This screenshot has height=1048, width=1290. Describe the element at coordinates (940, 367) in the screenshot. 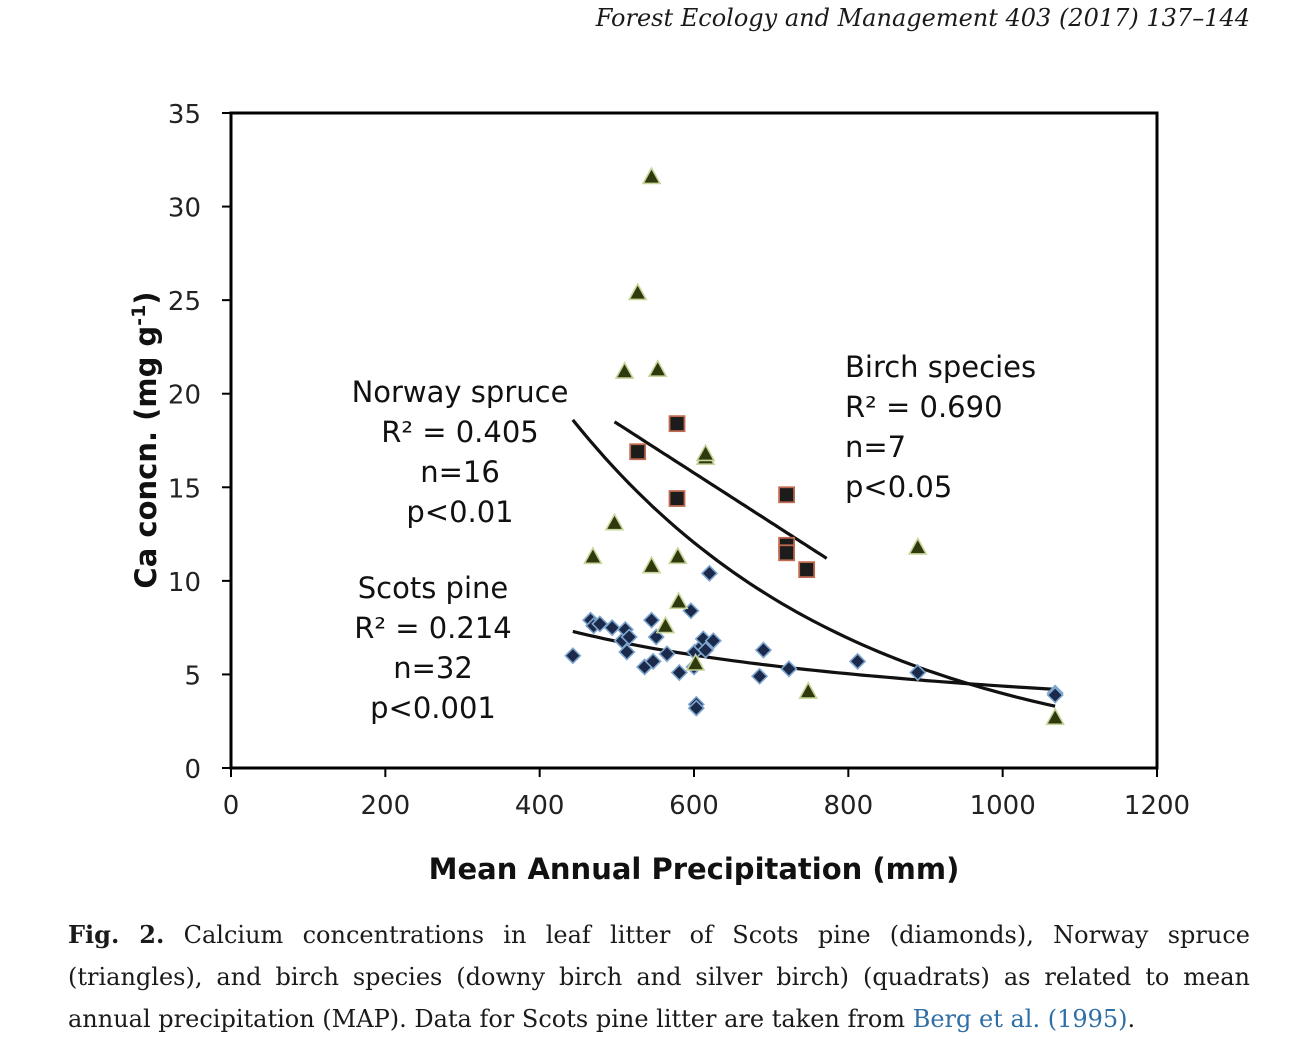

I see `series-label-2-line-0: Birch species` at that location.